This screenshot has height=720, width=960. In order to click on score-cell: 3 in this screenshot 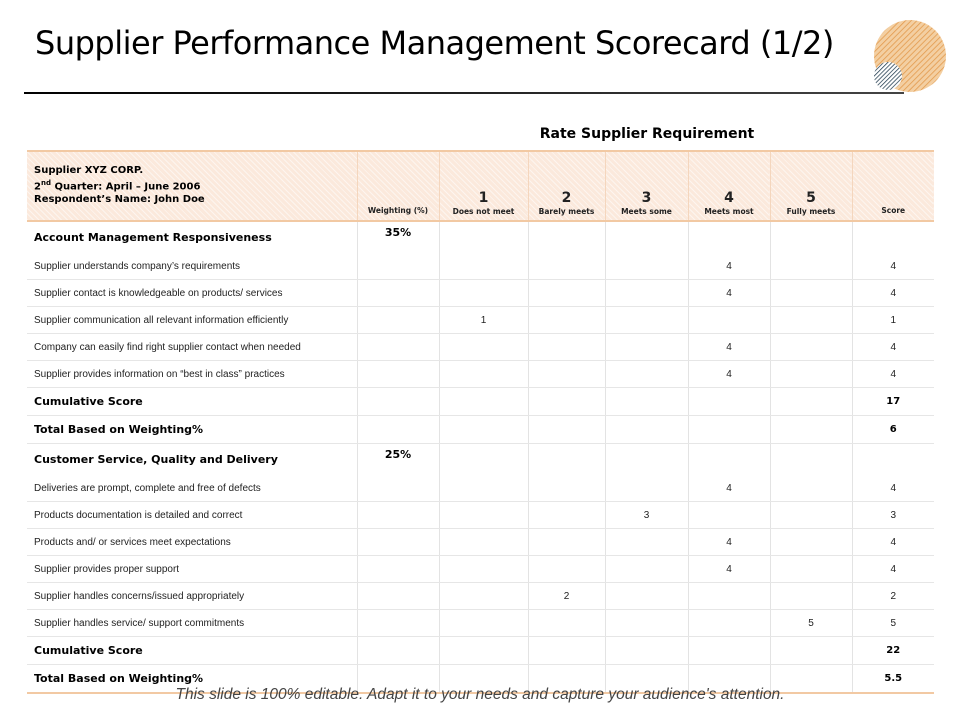, I will do `click(892, 515)`.